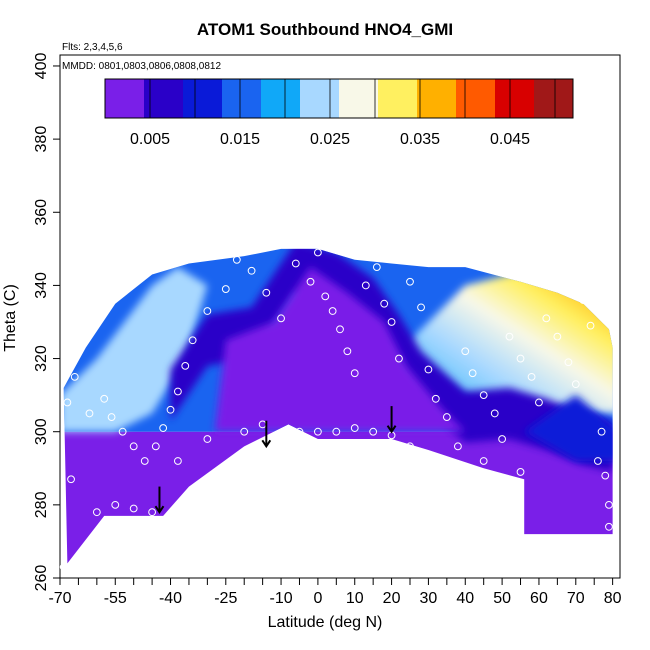 The height and width of the screenshot is (650, 650). I want to click on y-tick-label: 360, so click(41, 212).